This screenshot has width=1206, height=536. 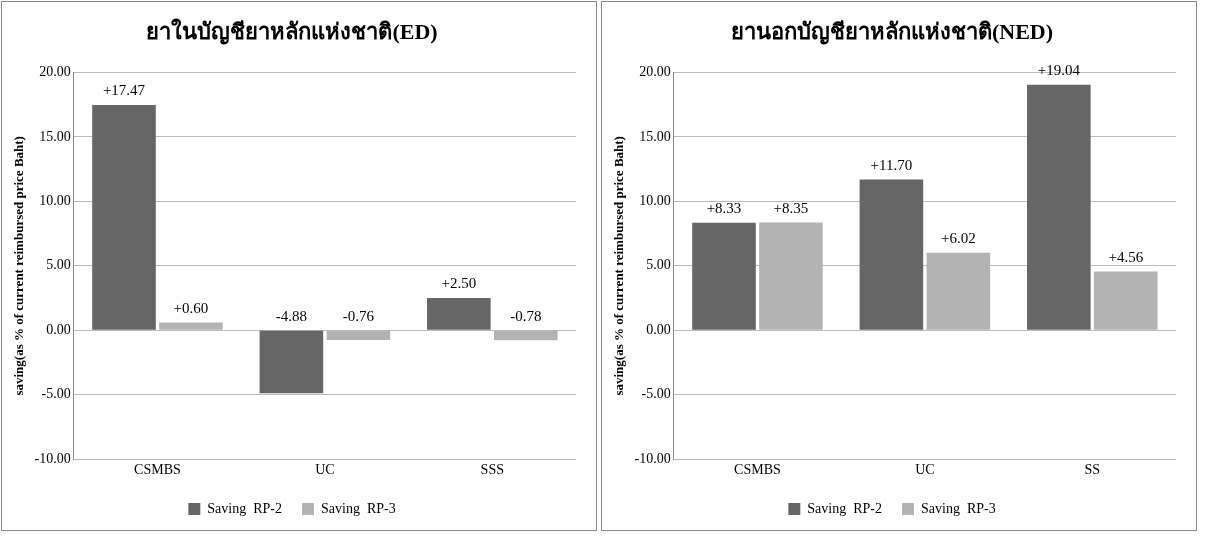 What do you see at coordinates (958, 238) in the screenshot?
I see `data-label: +6.02` at bounding box center [958, 238].